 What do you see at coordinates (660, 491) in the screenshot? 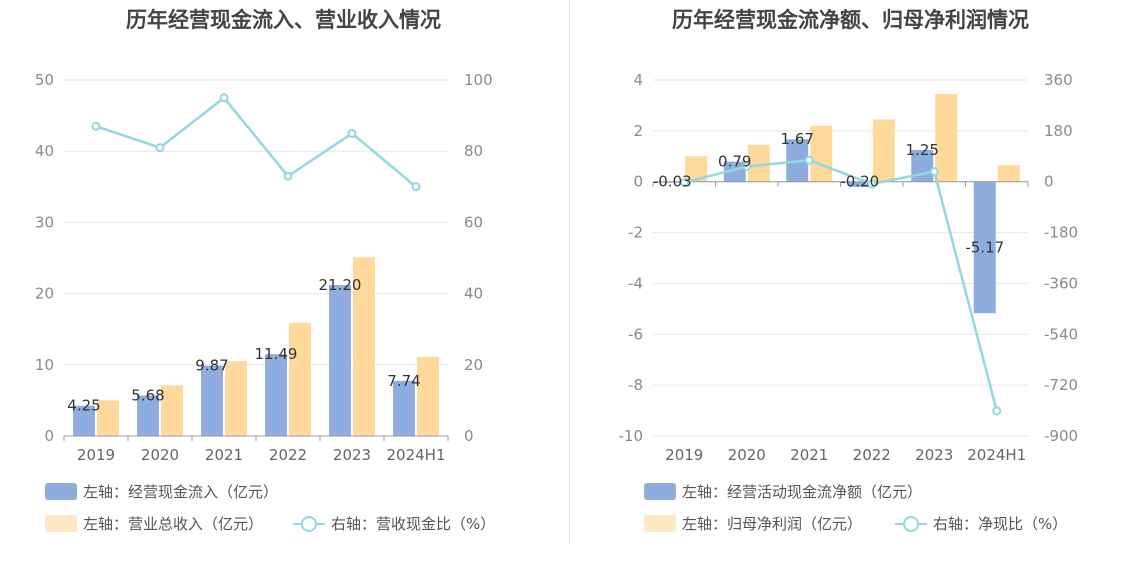
I see `right-legend-bar1-swatch` at bounding box center [660, 491].